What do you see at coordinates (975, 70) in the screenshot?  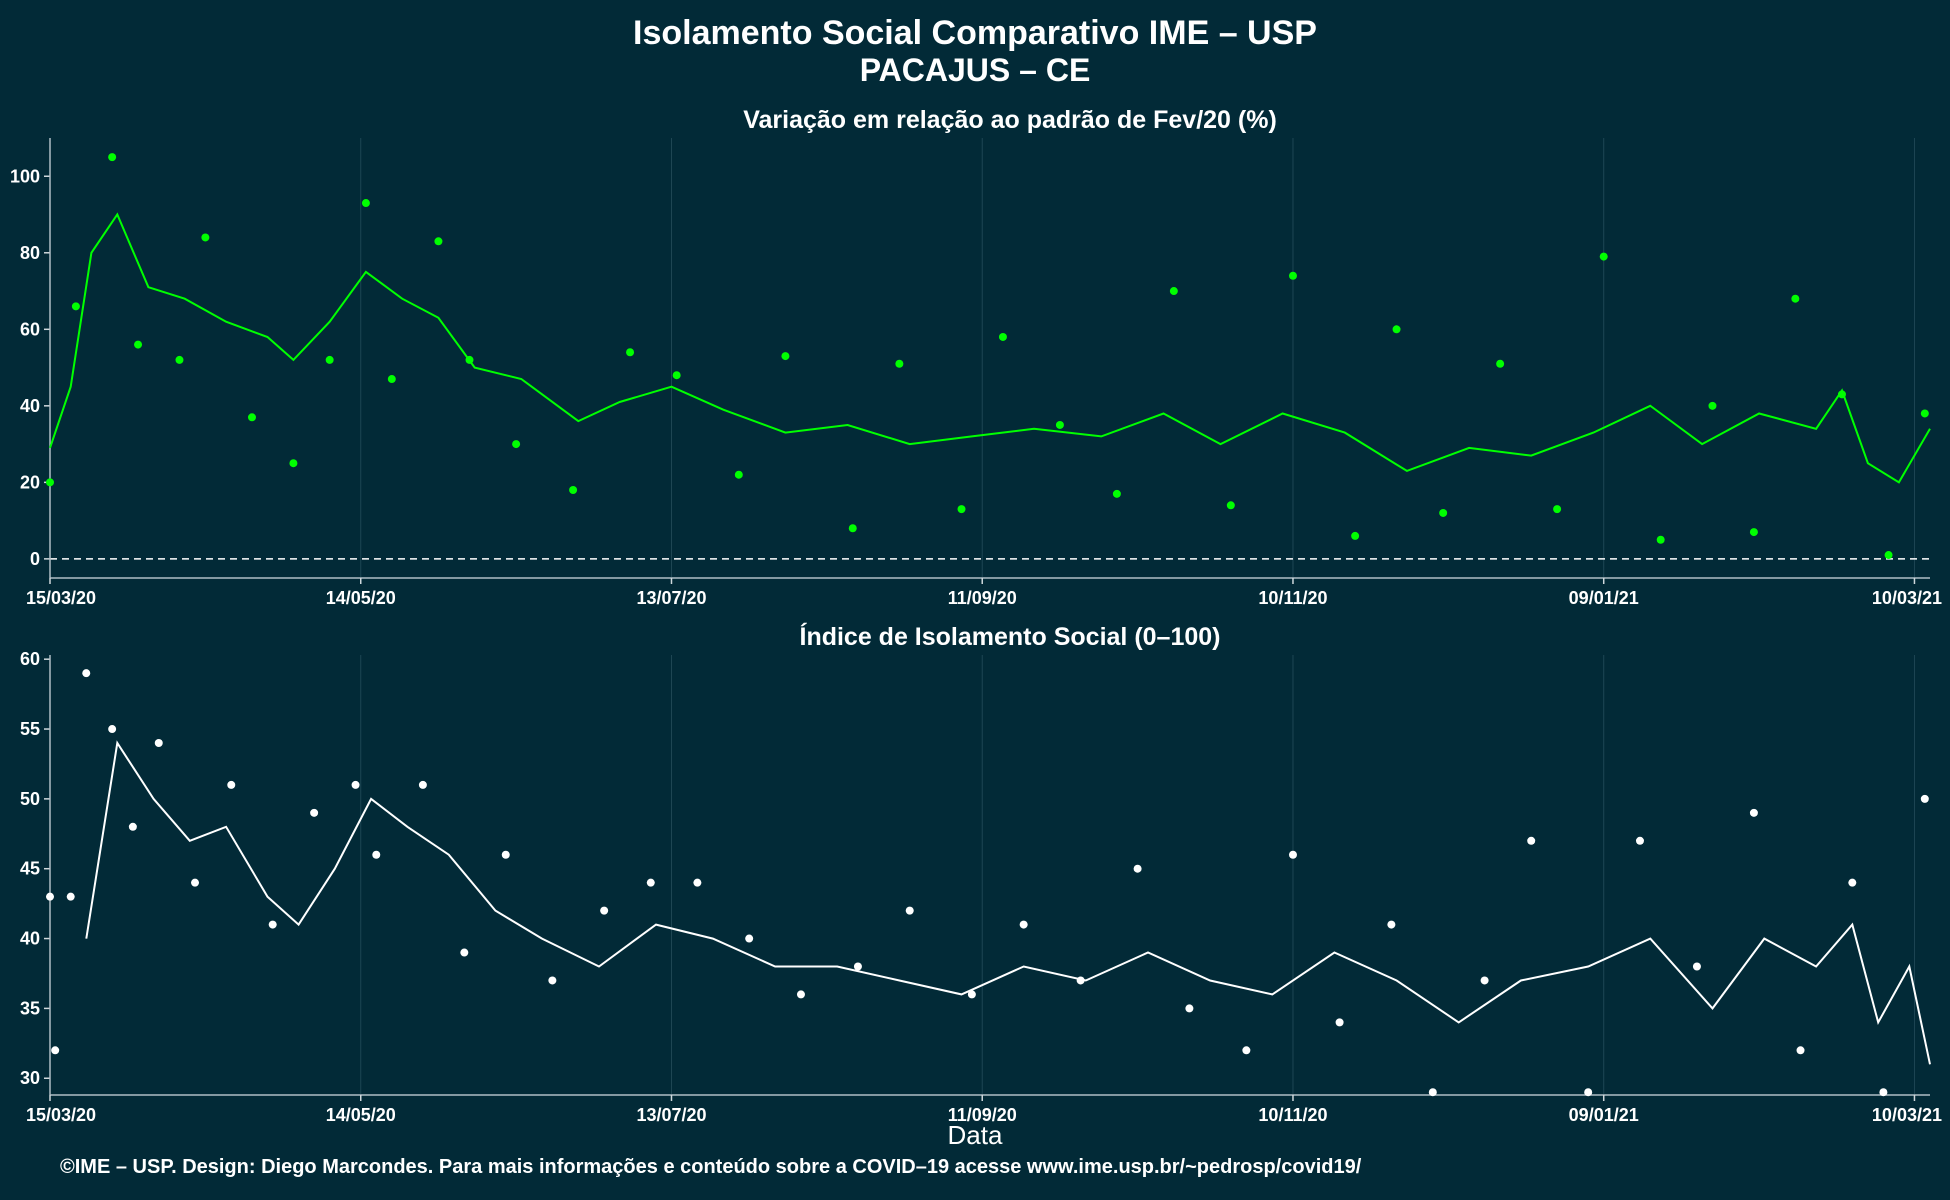 I see `chart-subtitle: PACAJUS – CE` at bounding box center [975, 70].